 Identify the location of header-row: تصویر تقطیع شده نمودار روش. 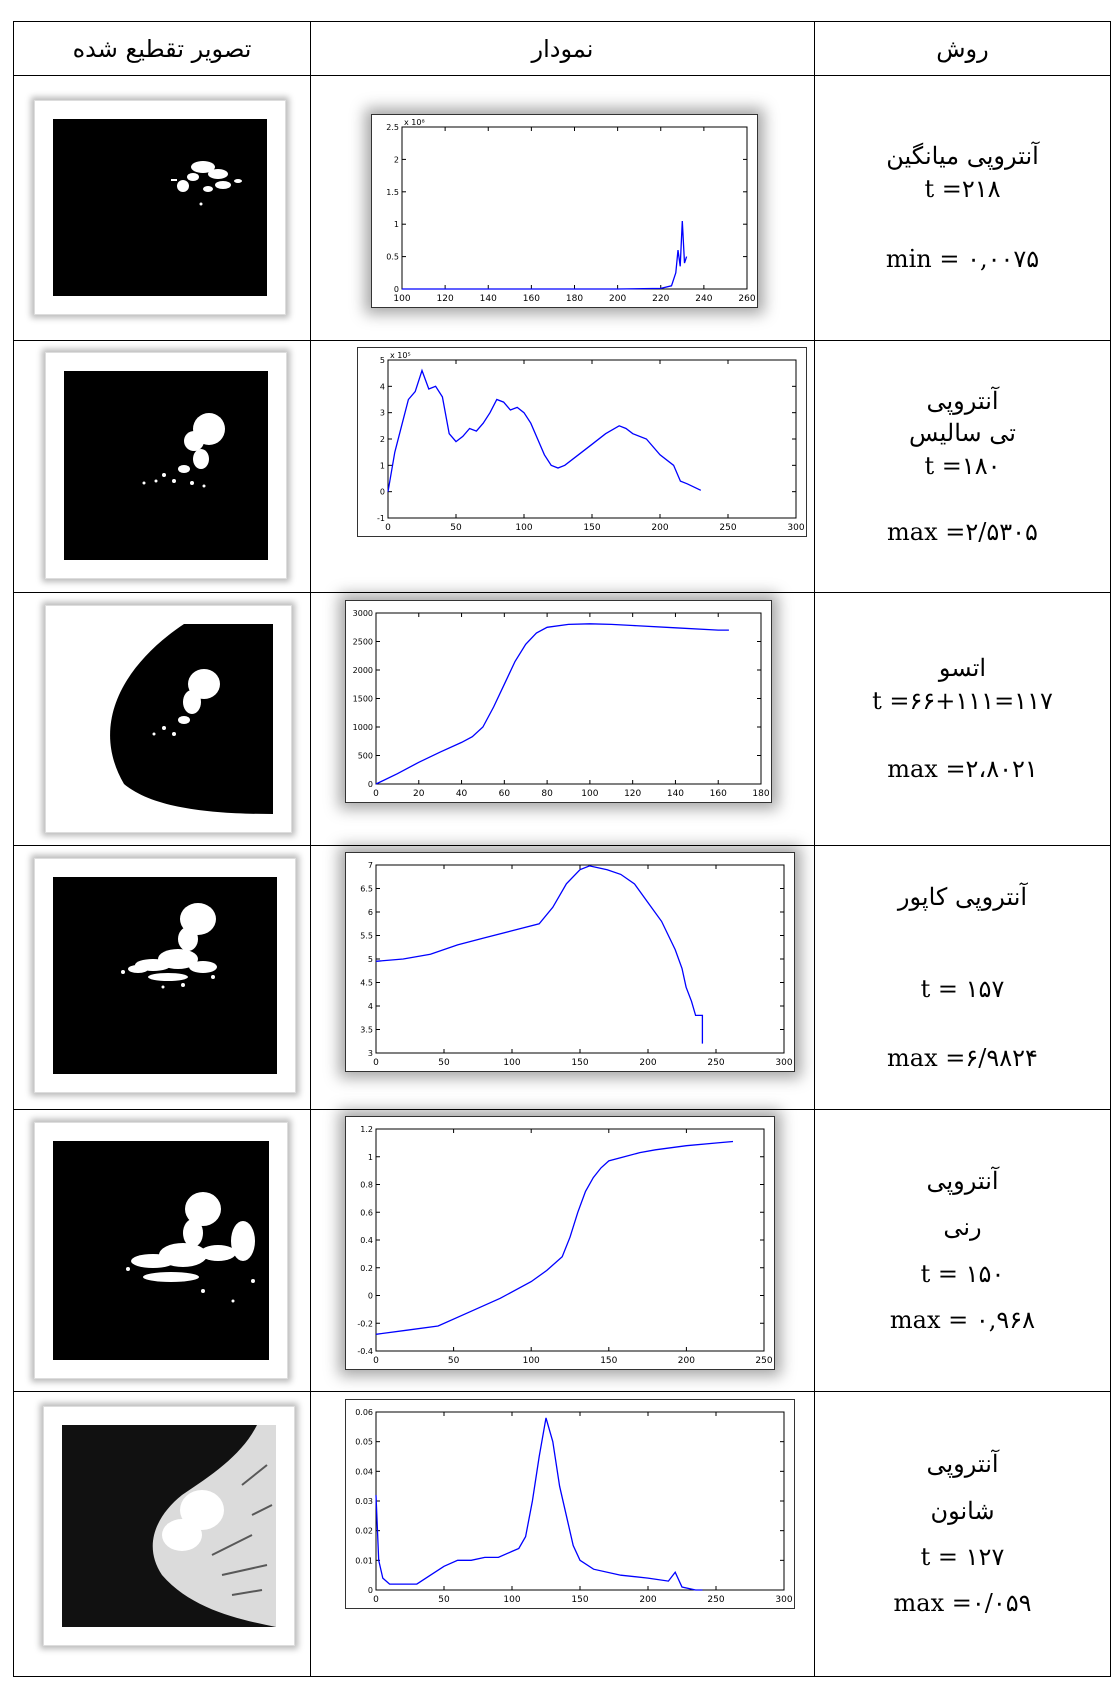
(562, 48).